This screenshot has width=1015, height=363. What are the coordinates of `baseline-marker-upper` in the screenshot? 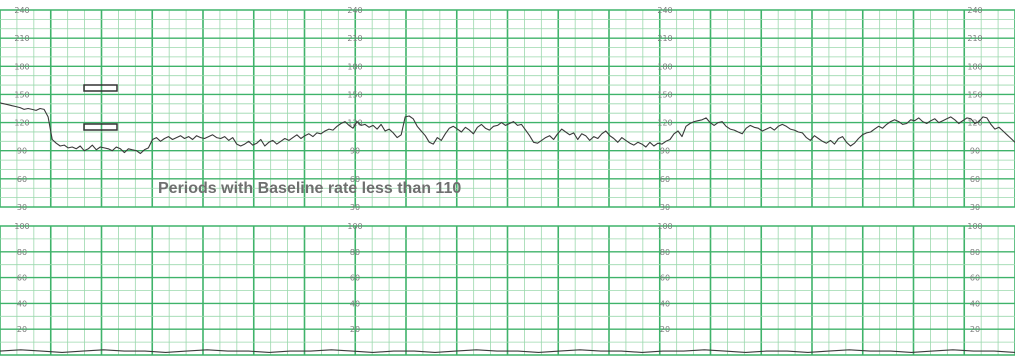 It's located at (100, 88).